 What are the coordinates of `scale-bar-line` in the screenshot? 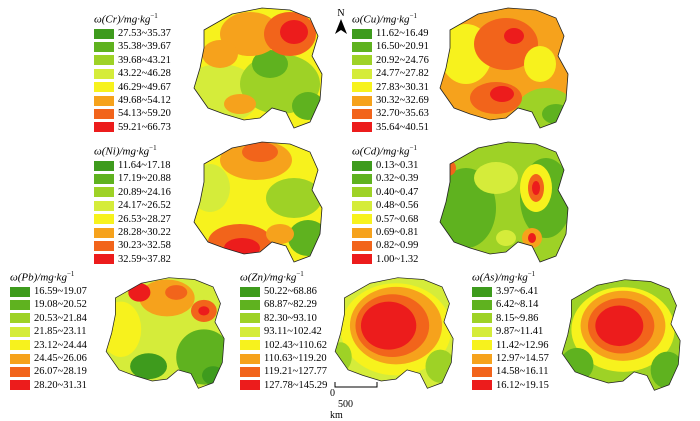 It's located at (356, 385).